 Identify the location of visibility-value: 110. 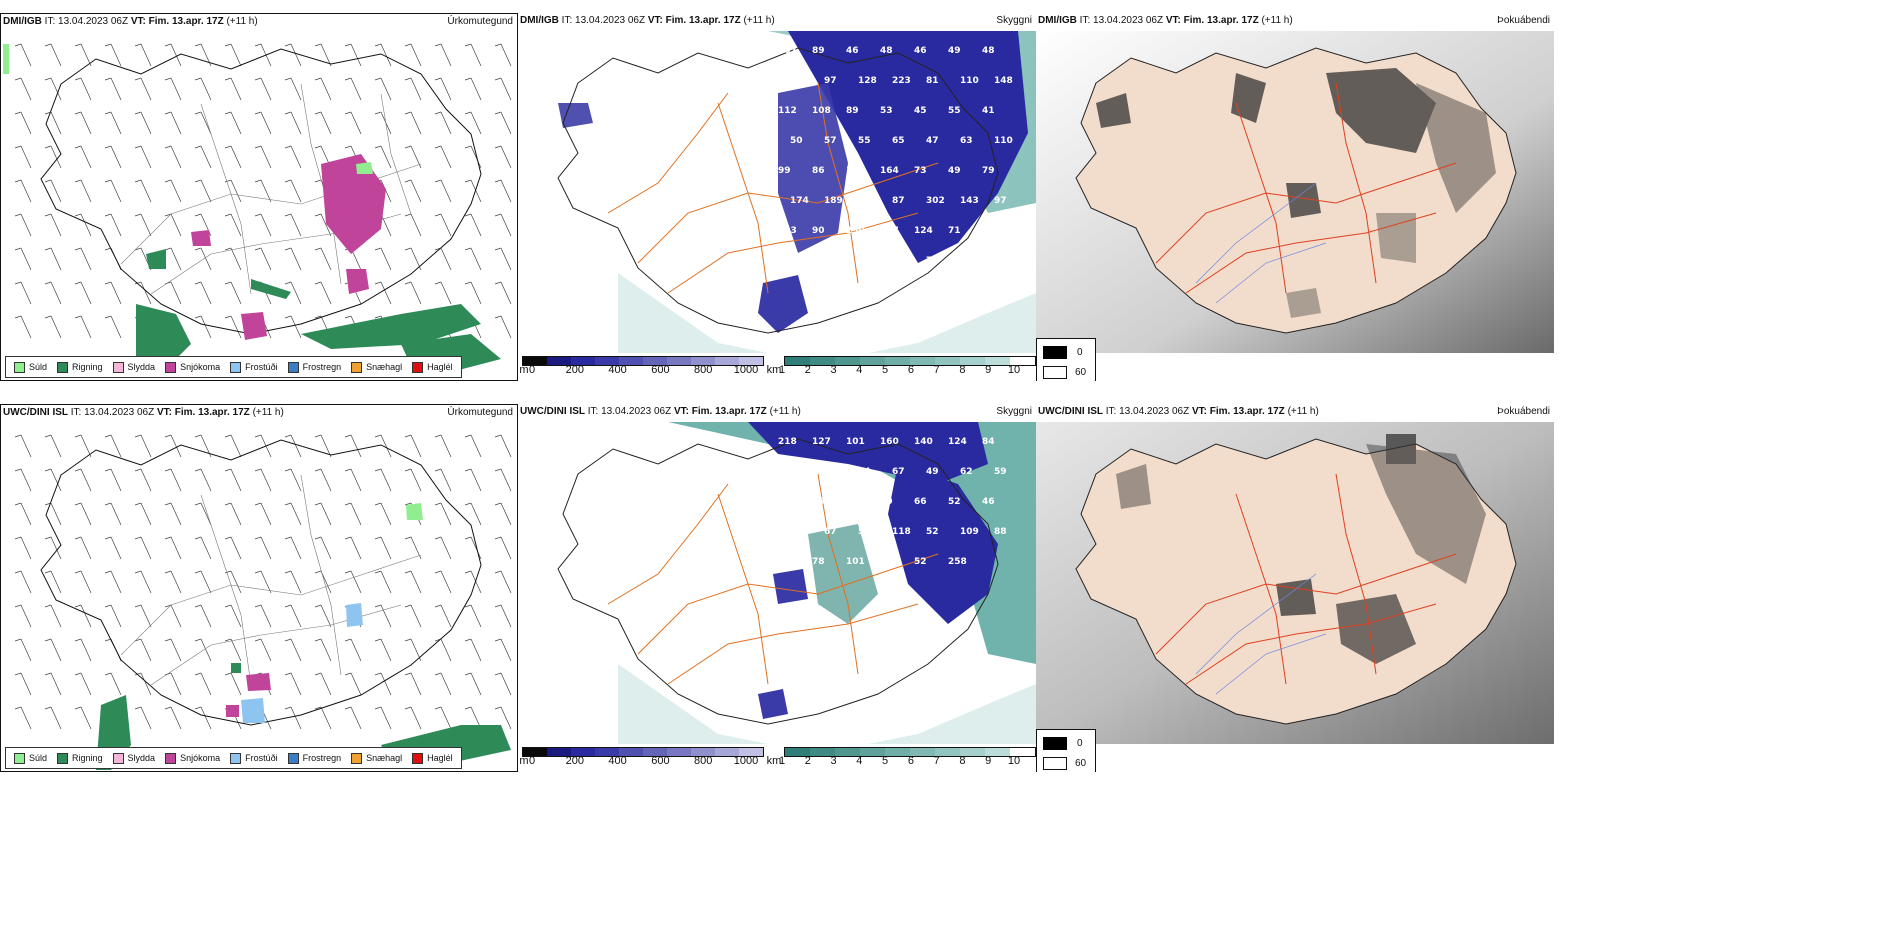
(969, 81).